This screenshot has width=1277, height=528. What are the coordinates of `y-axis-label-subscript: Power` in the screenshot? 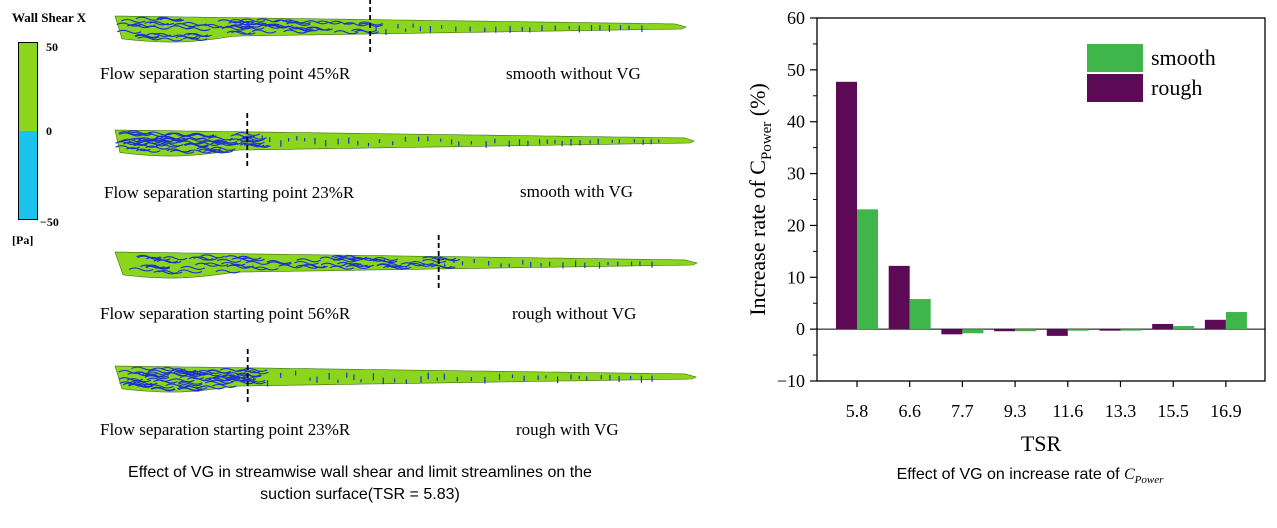 It's located at (767, 141).